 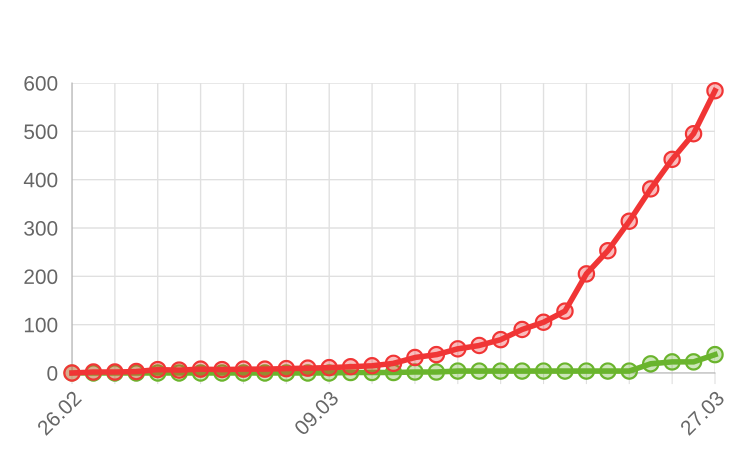 I want to click on y-tick-label: 100, so click(x=41, y=325).